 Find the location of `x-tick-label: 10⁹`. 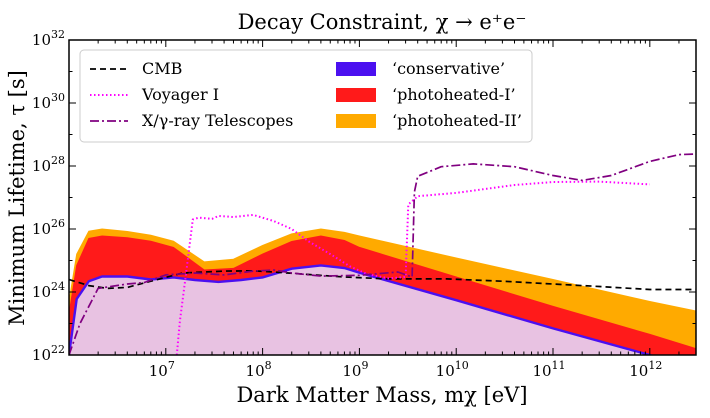

x-tick-label: 10⁹ is located at coordinates (355, 369).